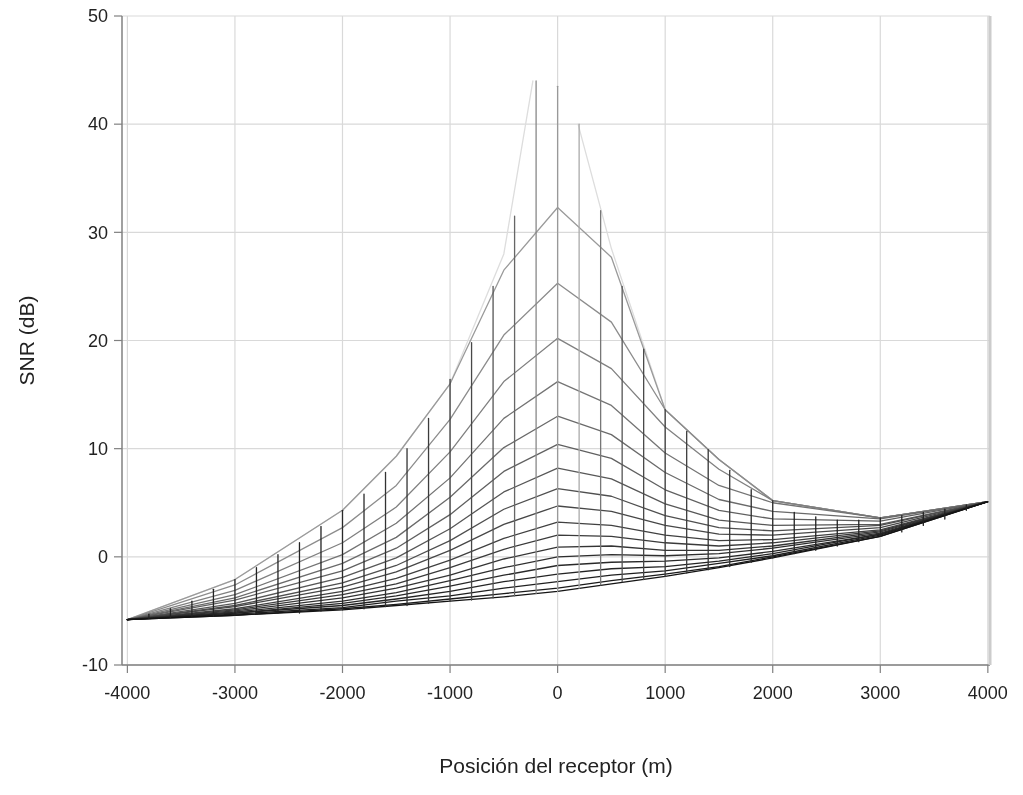 This screenshot has width=1023, height=795. What do you see at coordinates (94, 665) in the screenshot?
I see `y-tick-label: -10` at bounding box center [94, 665].